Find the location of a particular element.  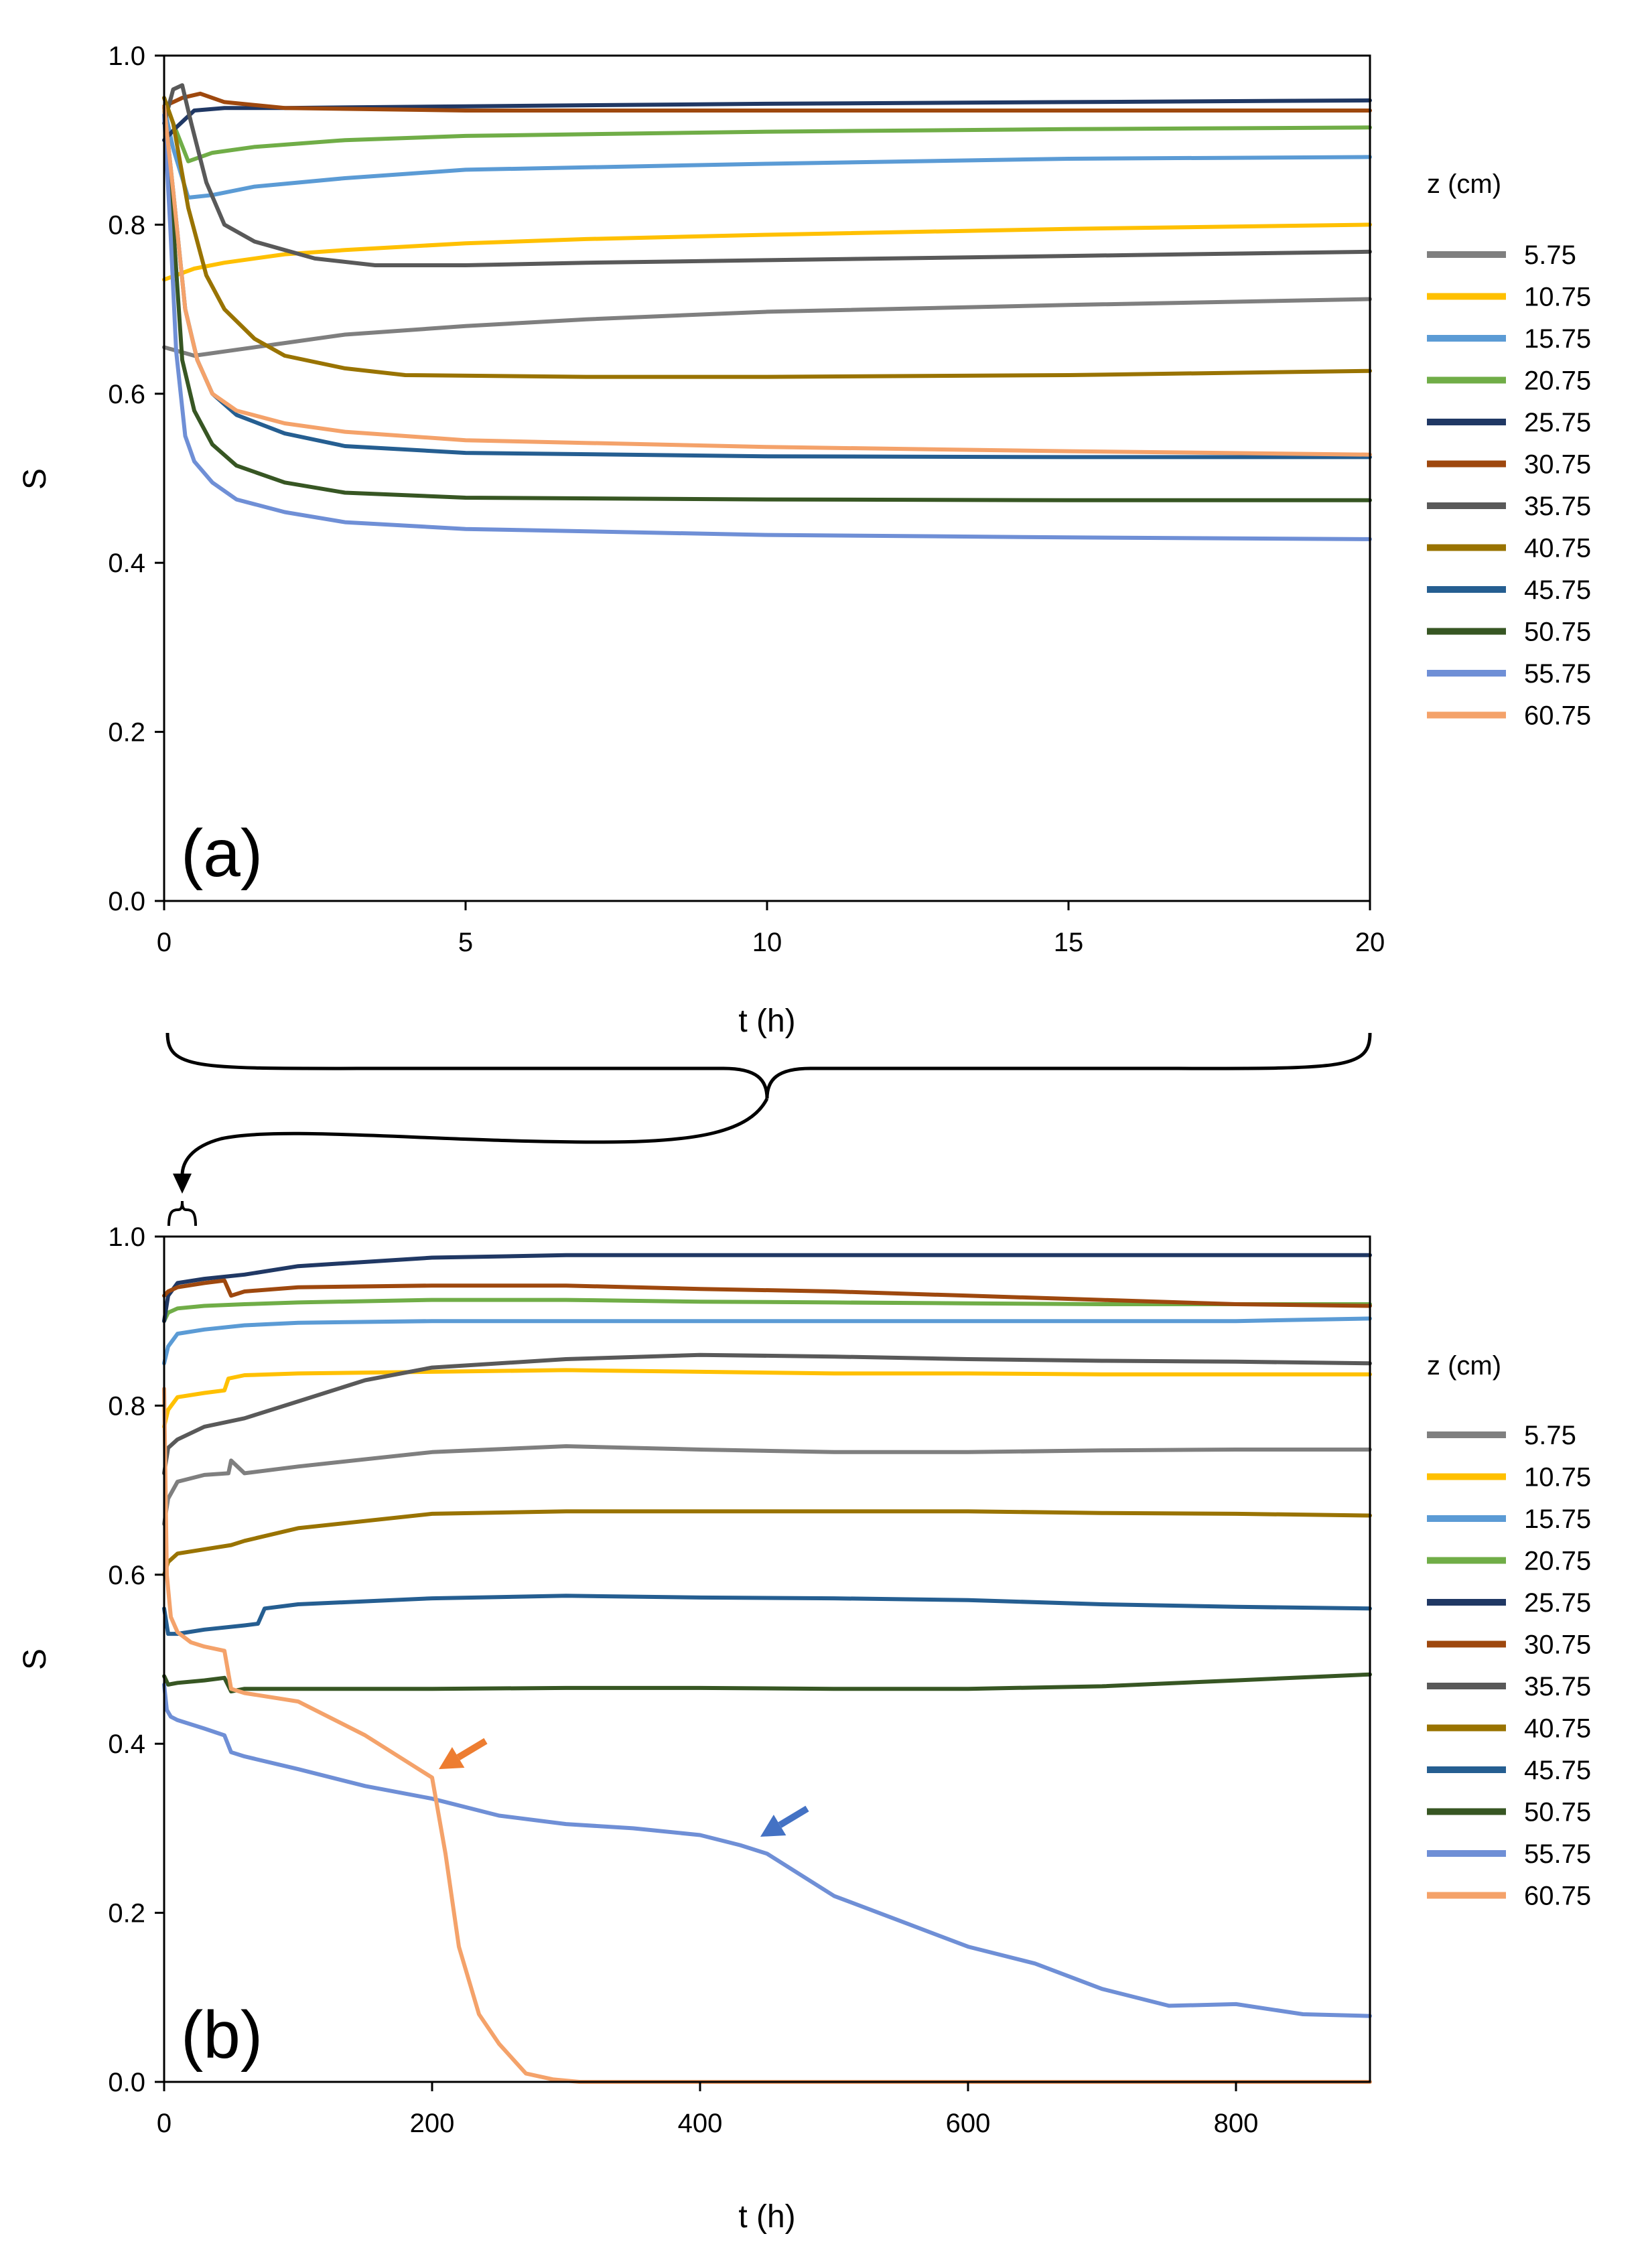

panel-b-legend-title: z (cm) is located at coordinates (1464, 1366).